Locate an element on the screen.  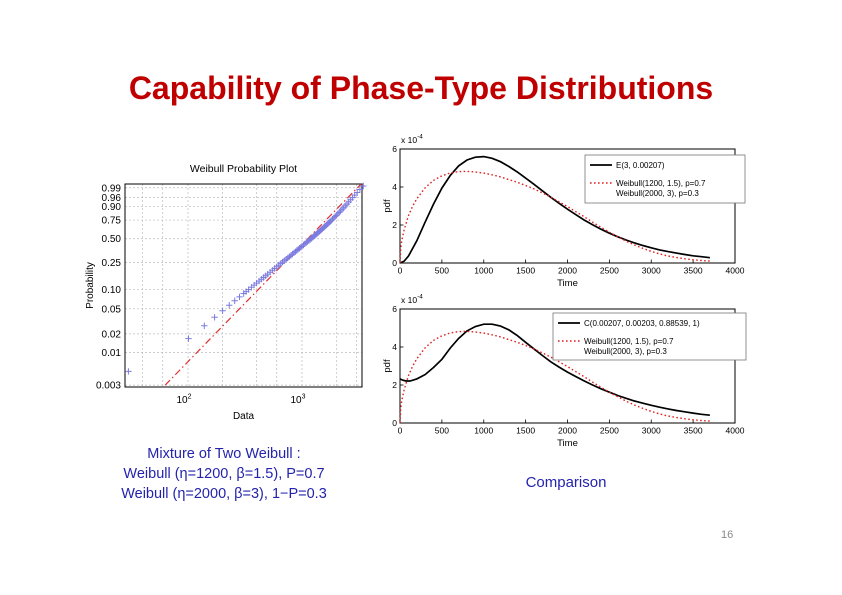
mixture-caption-line1: Weibull (η=1200, β=1.5), P=0.7 is located at coordinates (224, 474).